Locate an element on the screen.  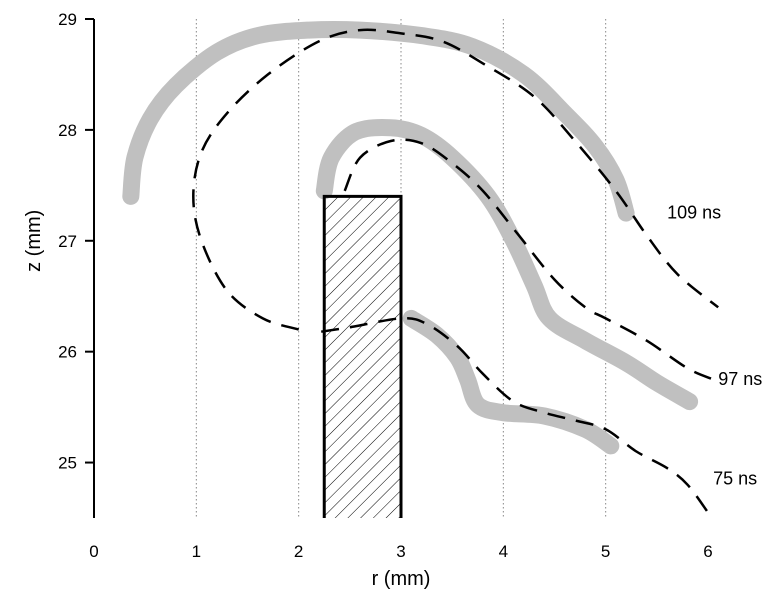
gray-contour is located at coordinates (511, 382).